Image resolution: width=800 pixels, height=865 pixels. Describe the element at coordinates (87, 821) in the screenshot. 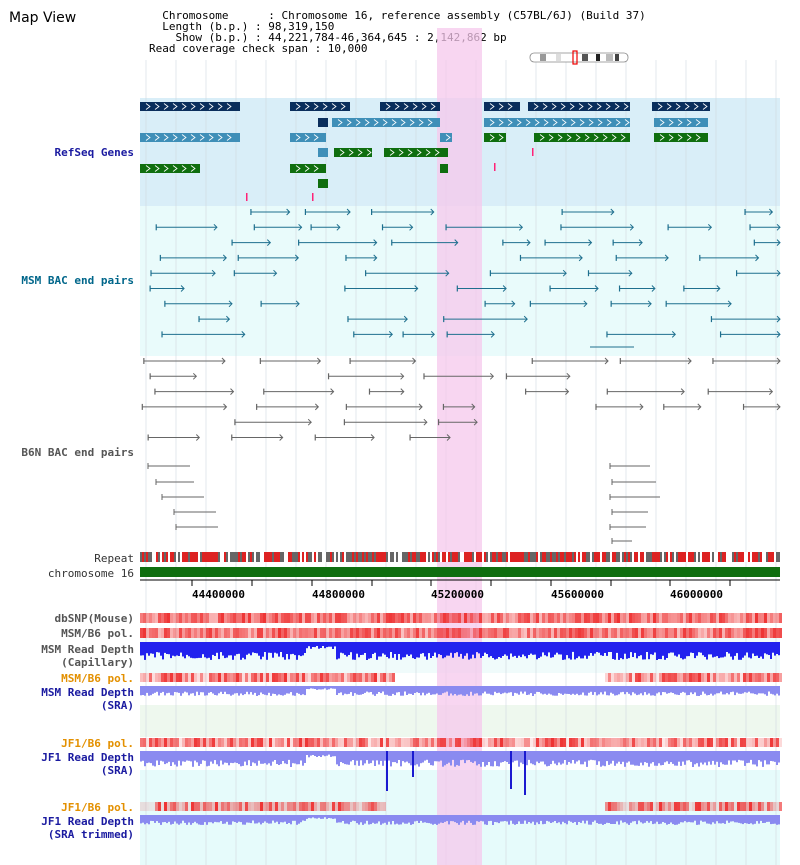

I see `track-label-jf1-depth-trim: JF1 Read Depth` at that location.